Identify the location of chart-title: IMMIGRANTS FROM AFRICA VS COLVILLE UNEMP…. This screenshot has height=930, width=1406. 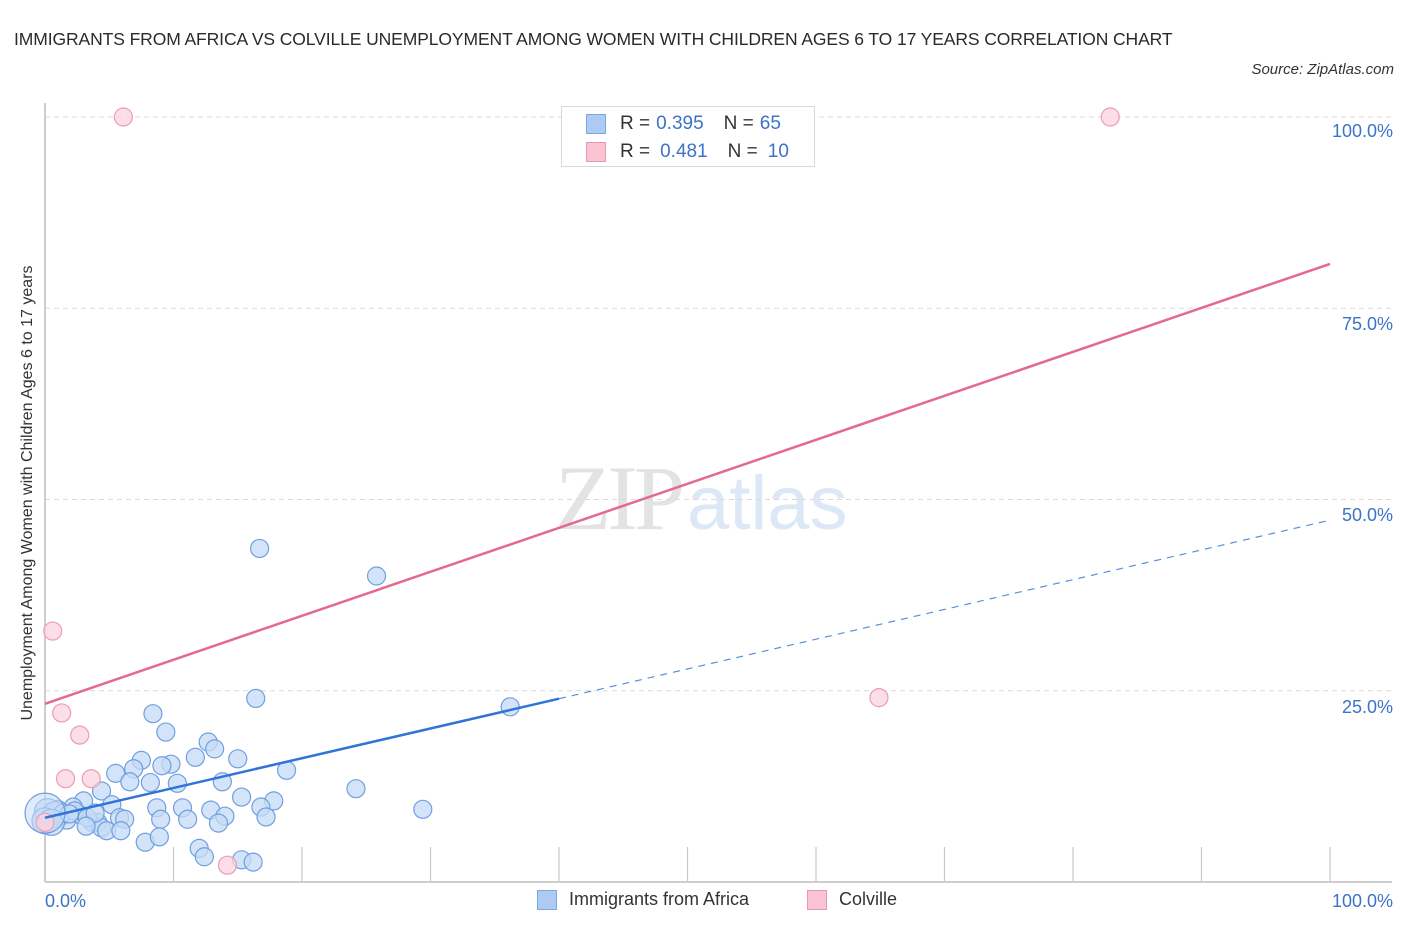
(593, 39).